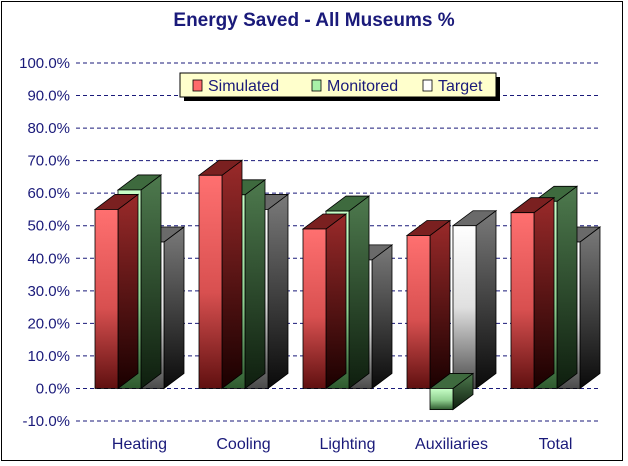  What do you see at coordinates (46, 421) in the screenshot?
I see `y-tick-label: -10.0%` at bounding box center [46, 421].